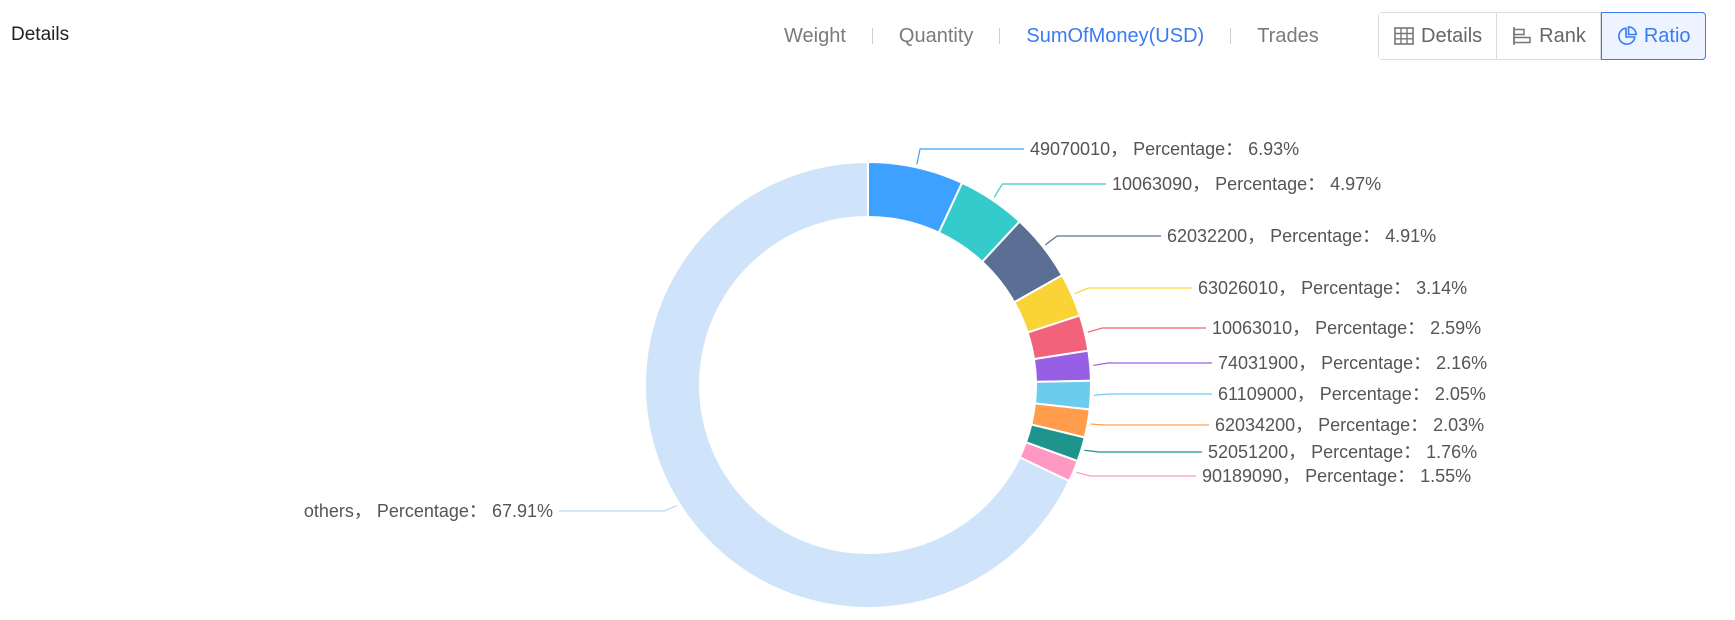 Image resolution: width=1735 pixels, height=620 pixels. I want to click on slice-label-90189090: 90189090， Percentage： 1.55%, so click(1336, 476).